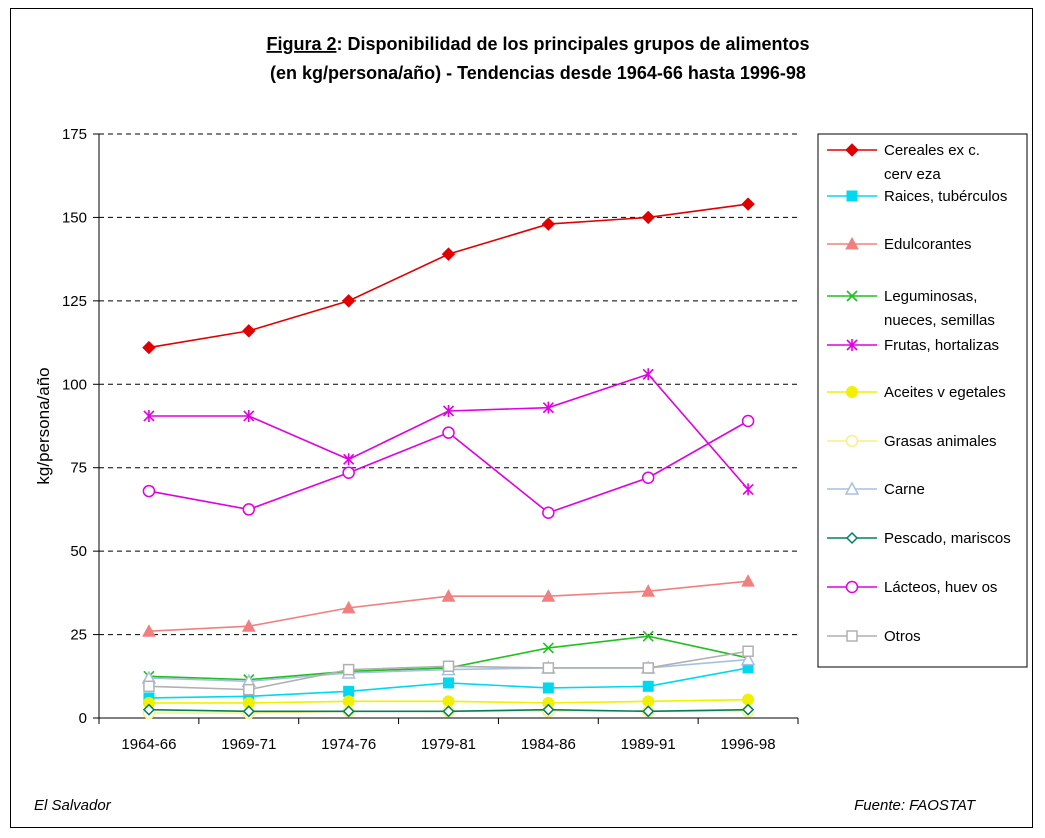 The height and width of the screenshot is (838, 1045). I want to click on legend-swatch-marker-edulcorantes, so click(852, 243).